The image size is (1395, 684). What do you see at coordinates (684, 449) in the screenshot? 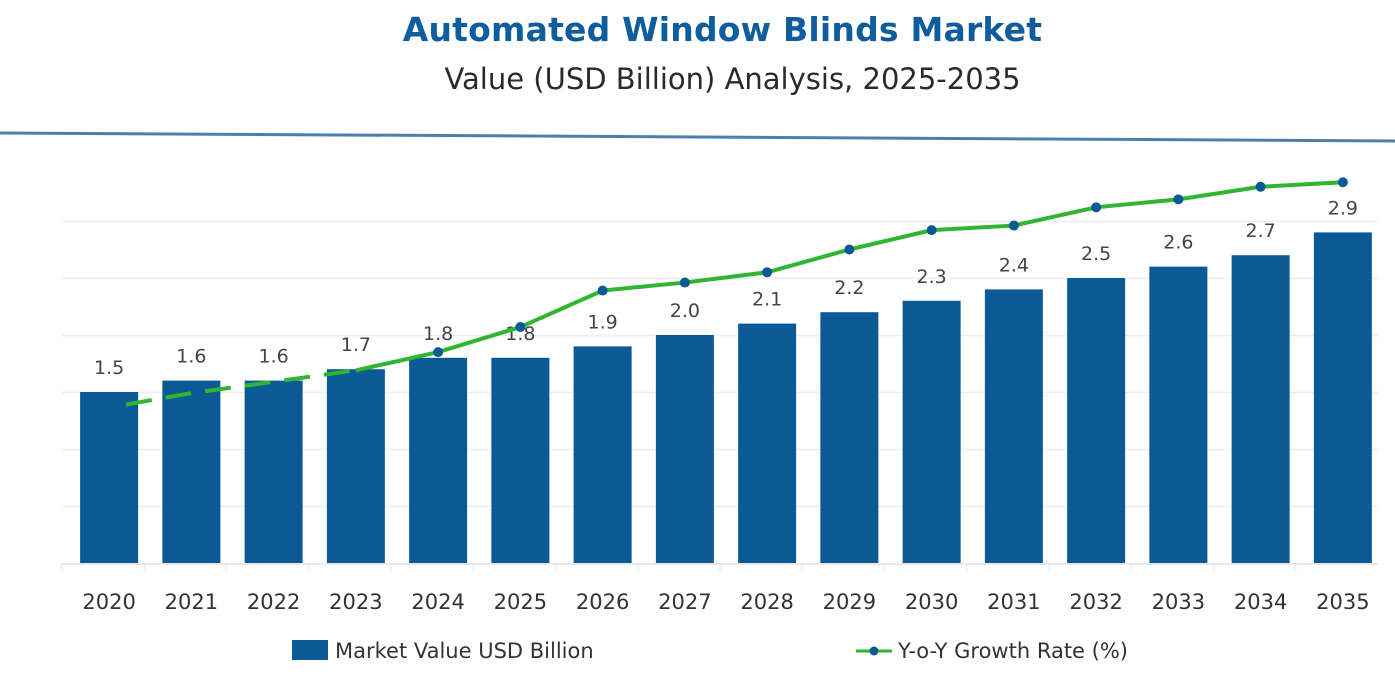
I see `bar-2027` at bounding box center [684, 449].